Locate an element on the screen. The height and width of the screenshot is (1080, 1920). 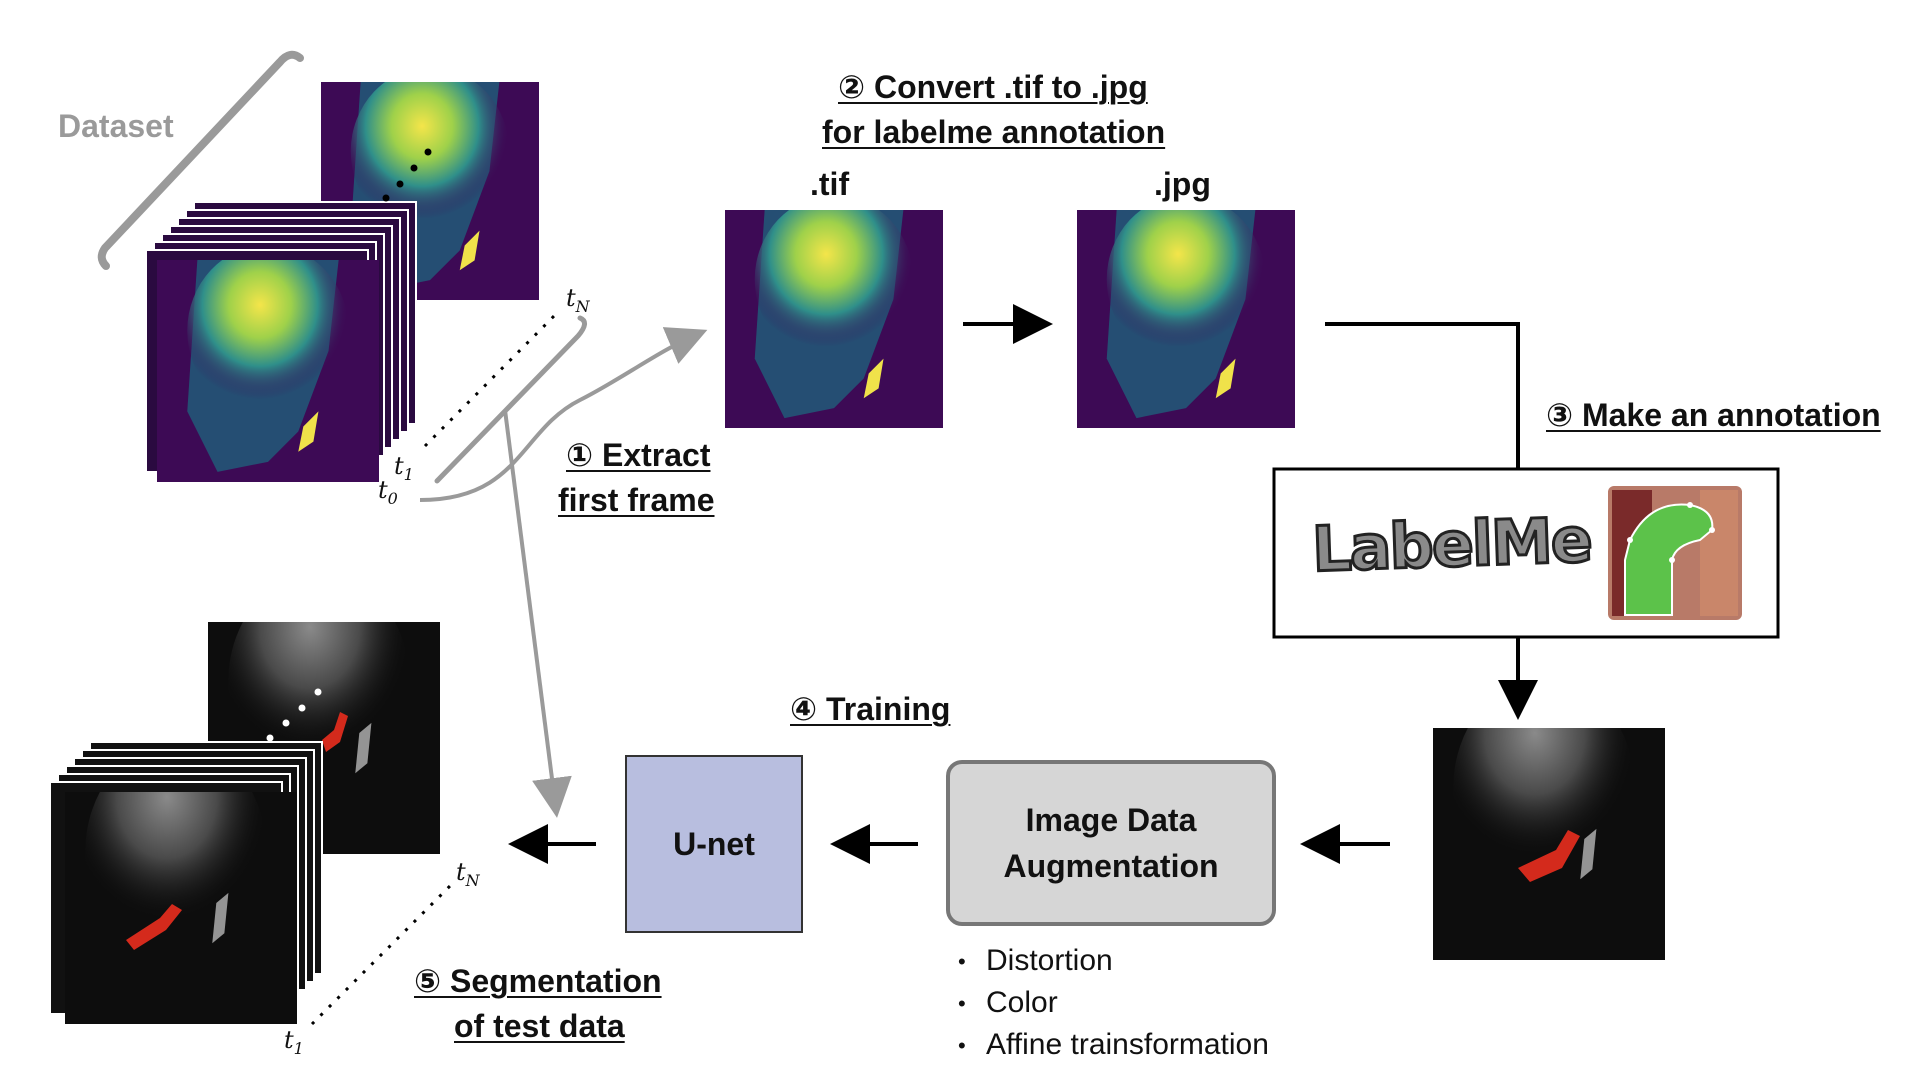
step-segment-line2: of test data is located at coordinates (539, 1026).